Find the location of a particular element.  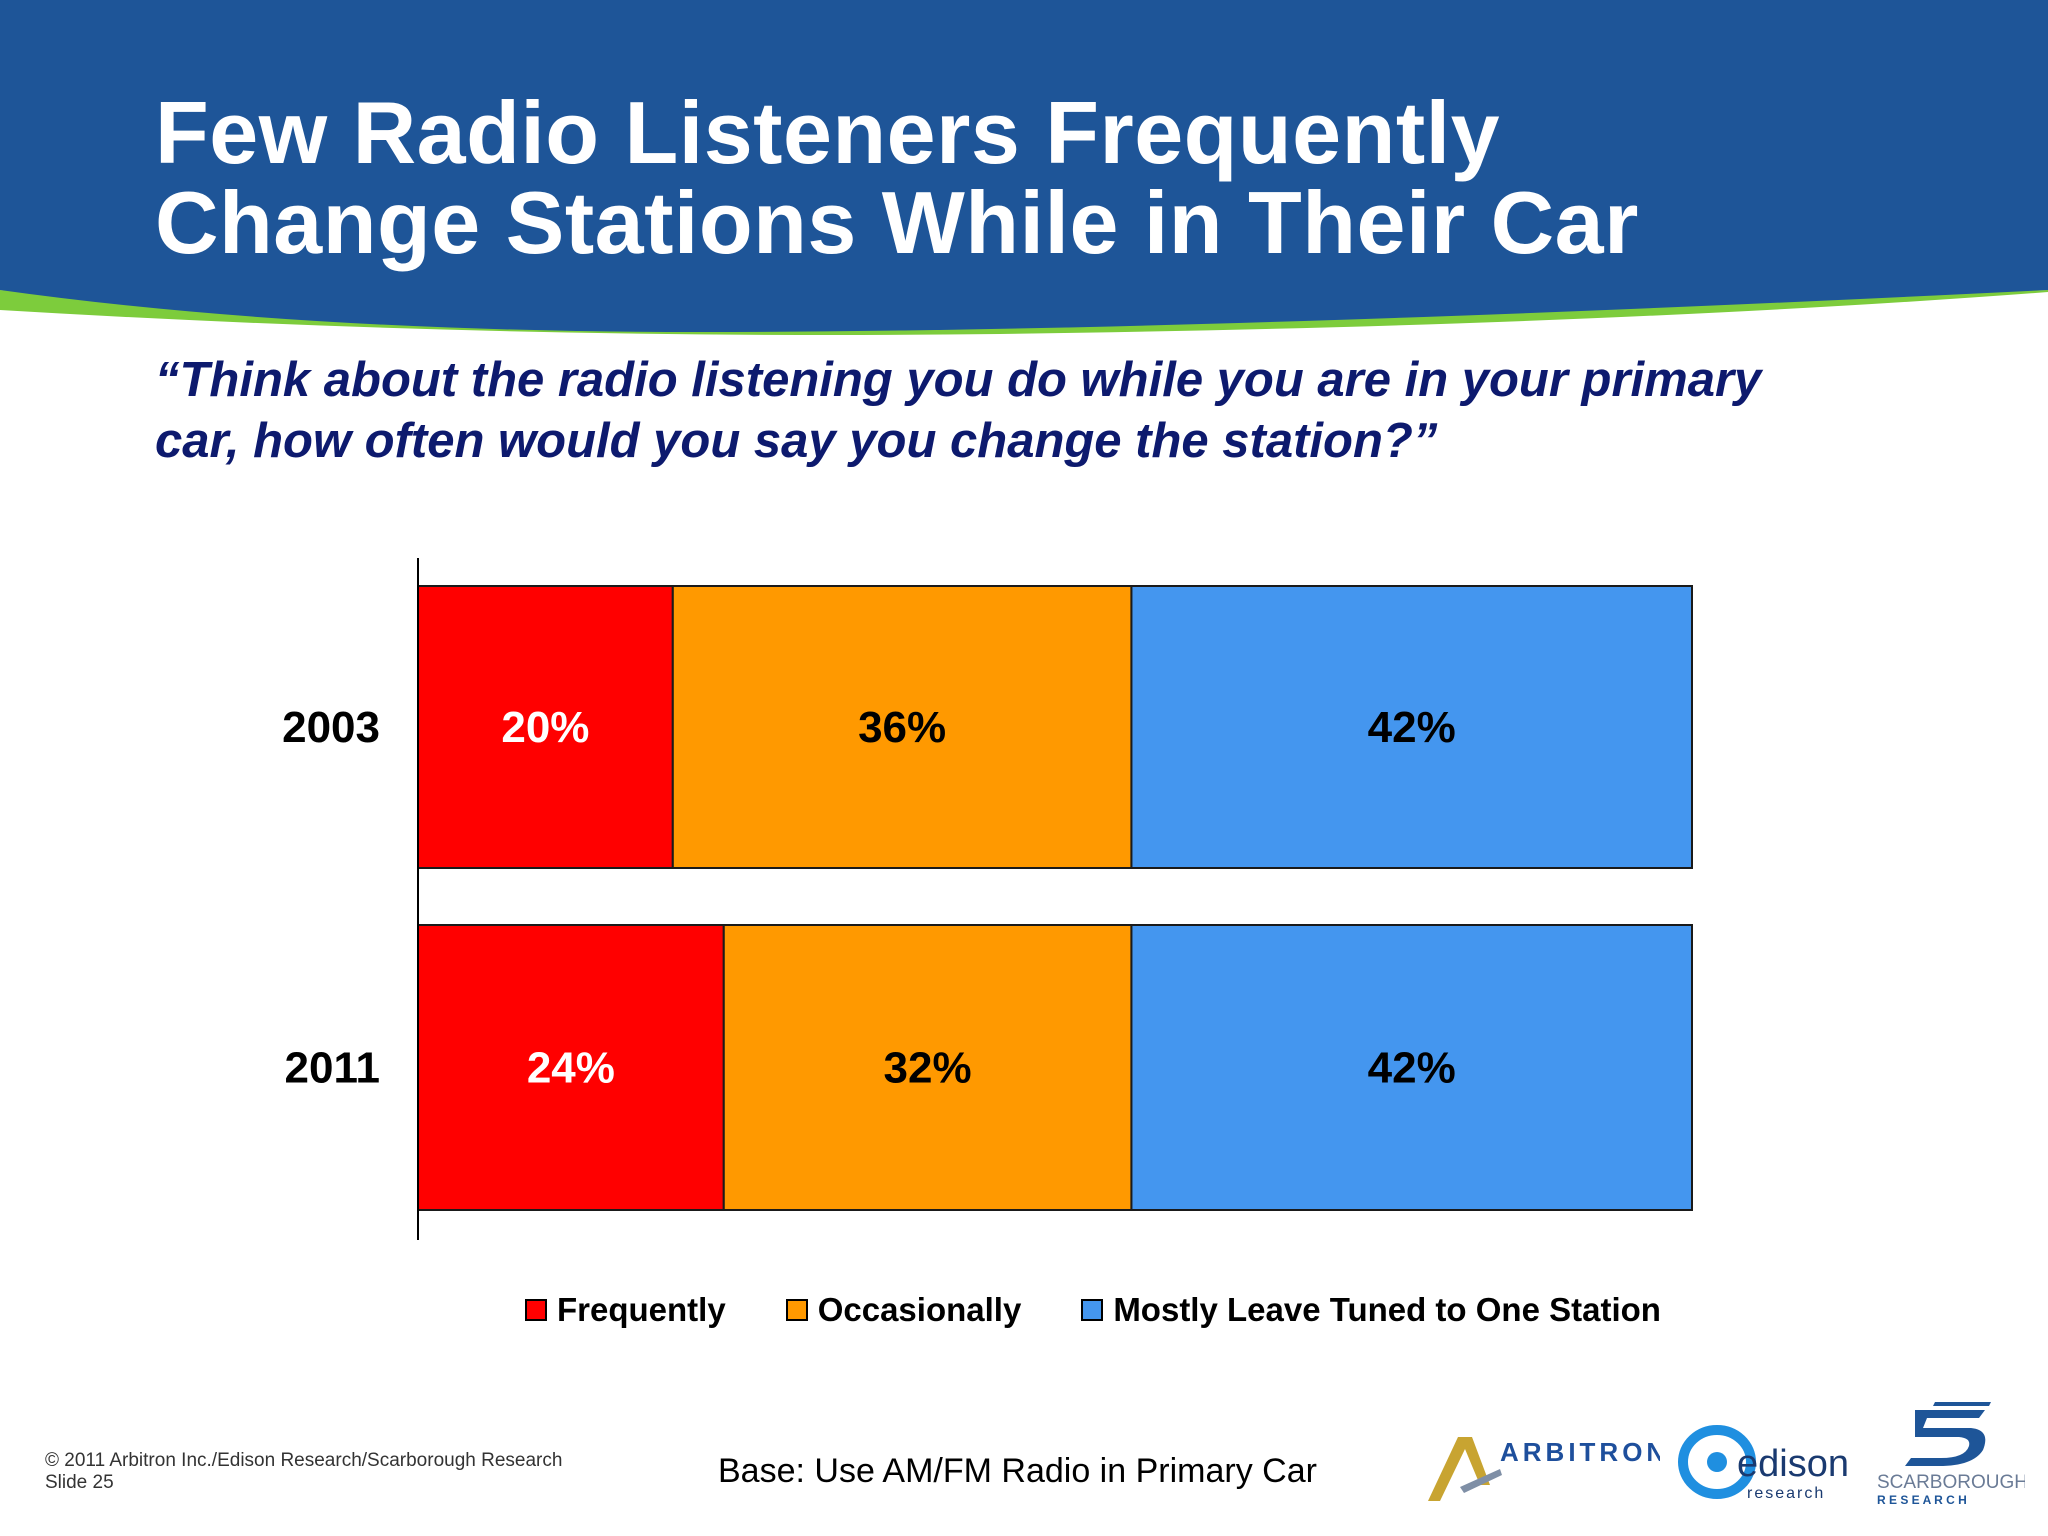

scarborough-logo-subtext: R E S E A R C H is located at coordinates (1922, 1500).